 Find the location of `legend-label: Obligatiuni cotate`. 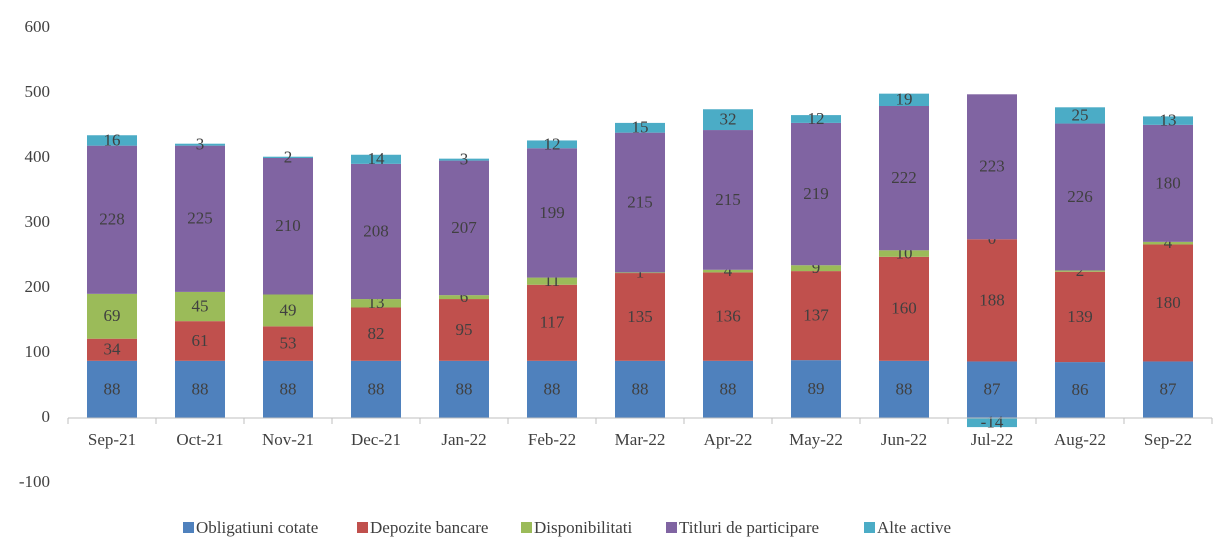

legend-label: Obligatiuni cotate is located at coordinates (257, 527).